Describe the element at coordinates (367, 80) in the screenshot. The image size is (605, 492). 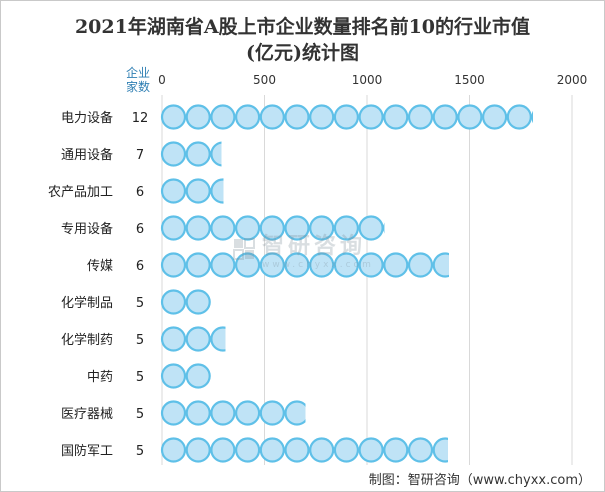
I see `x-tick-label: 1000` at that location.